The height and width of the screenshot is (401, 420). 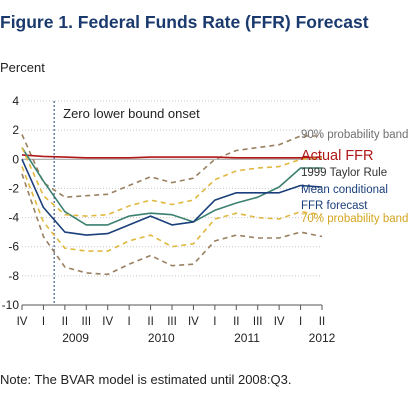 What do you see at coordinates (131, 113) in the screenshot?
I see `annotation-label: Zero lower bound onset` at bounding box center [131, 113].